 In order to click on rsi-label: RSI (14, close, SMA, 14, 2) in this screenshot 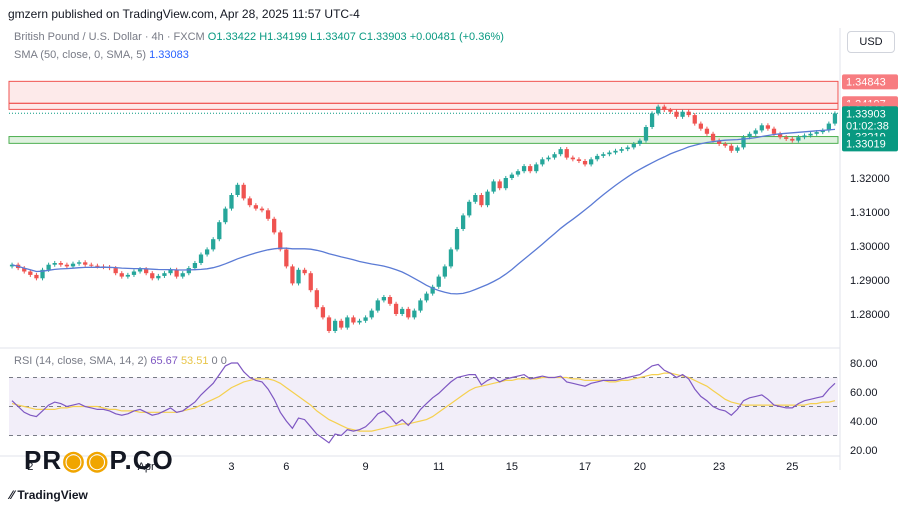, I will do `click(81, 361)`.